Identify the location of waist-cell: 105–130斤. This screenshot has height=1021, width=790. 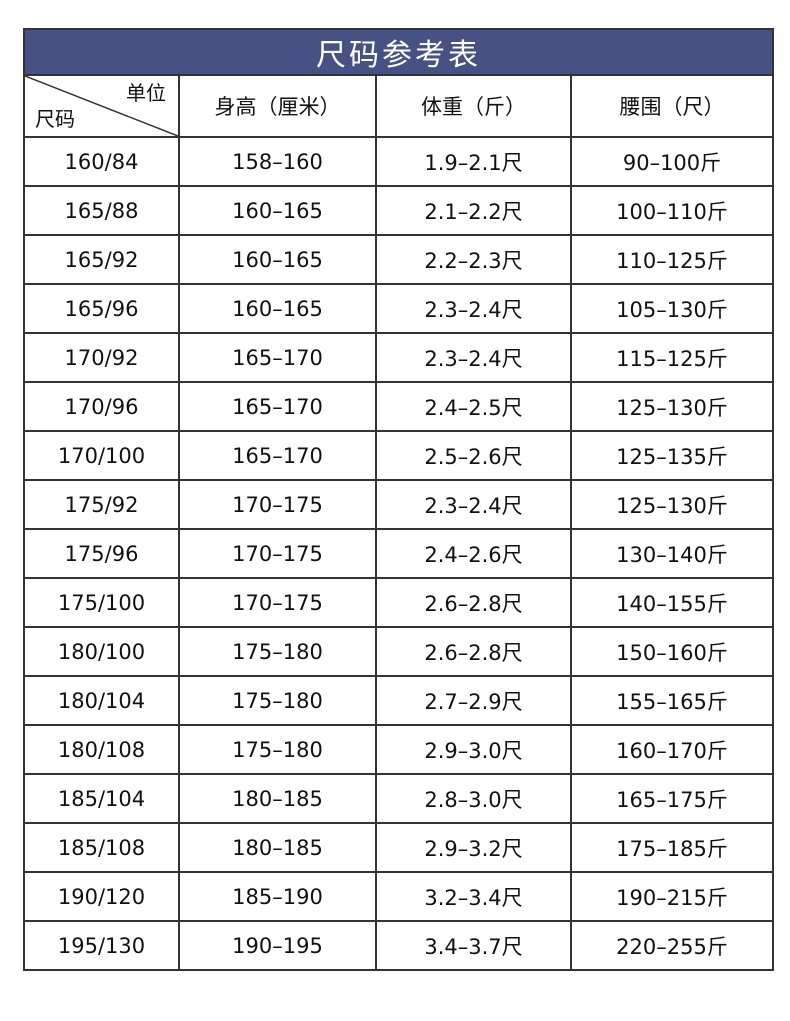
(672, 308).